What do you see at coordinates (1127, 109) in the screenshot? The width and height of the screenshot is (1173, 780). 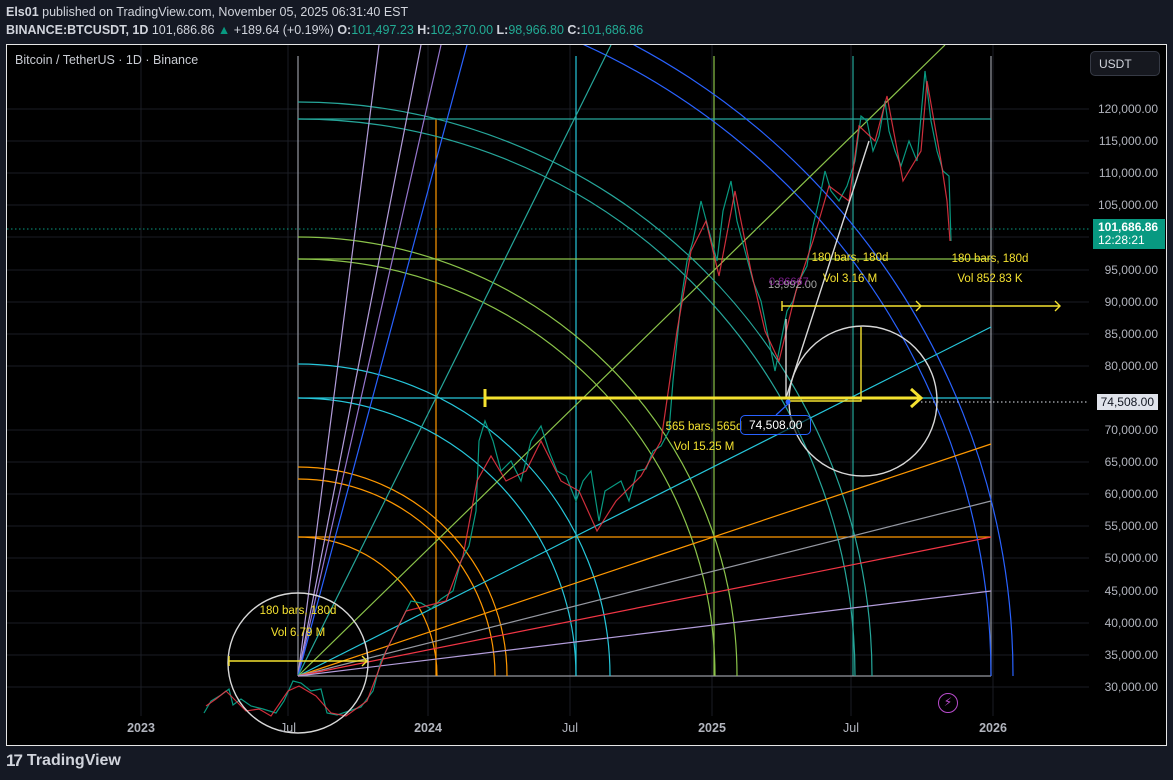 I see `price-tick: 120,000.00` at bounding box center [1127, 109].